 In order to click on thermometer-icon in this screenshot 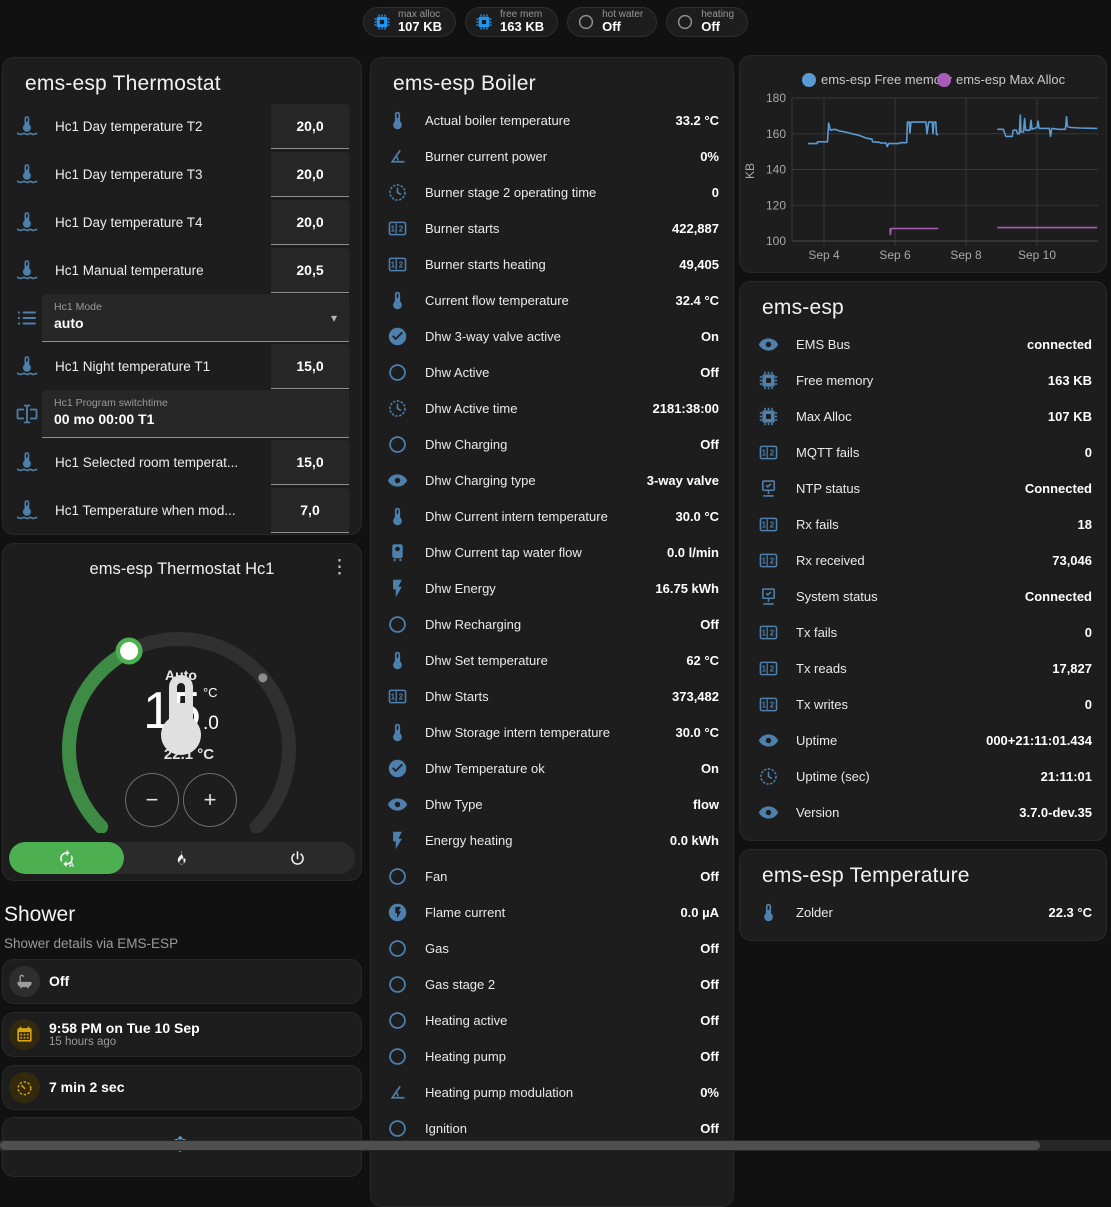, I will do `click(397, 516)`.